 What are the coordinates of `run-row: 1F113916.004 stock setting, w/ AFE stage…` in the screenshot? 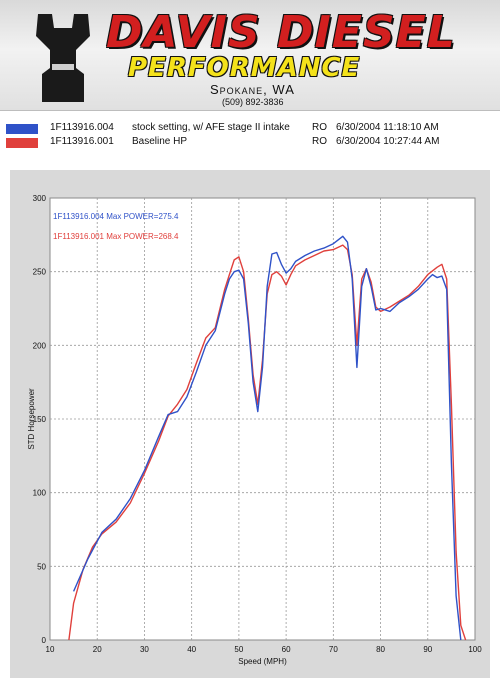 It's located at (250, 129).